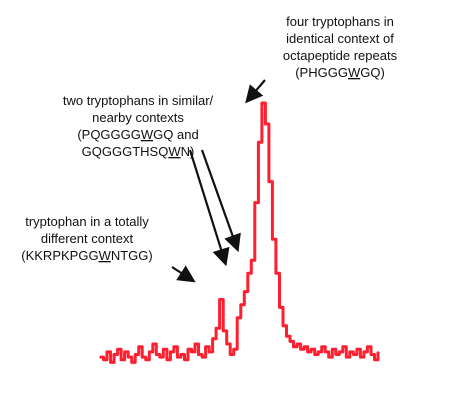 The width and height of the screenshot is (450, 404). What do you see at coordinates (321, 72) in the screenshot?
I see `seq-part: (PHGGG` at bounding box center [321, 72].